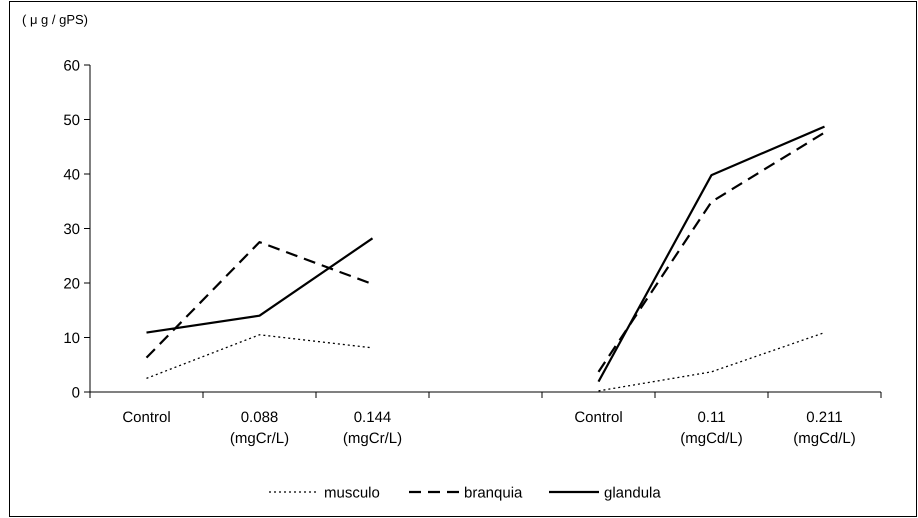  What do you see at coordinates (55, 19) in the screenshot?
I see `y-axis-title: ( μ g / gPS)` at bounding box center [55, 19].